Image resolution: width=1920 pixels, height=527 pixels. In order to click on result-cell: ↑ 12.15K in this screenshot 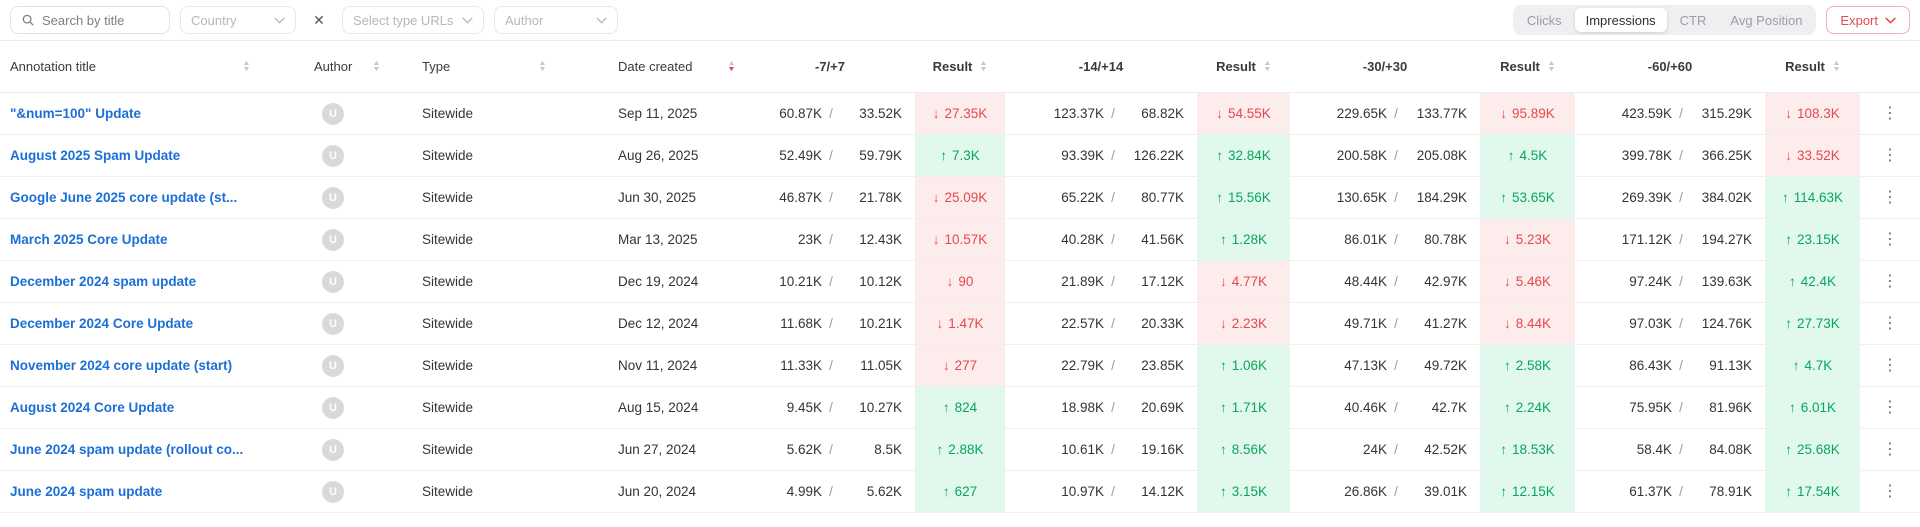, I will do `click(1527, 492)`.